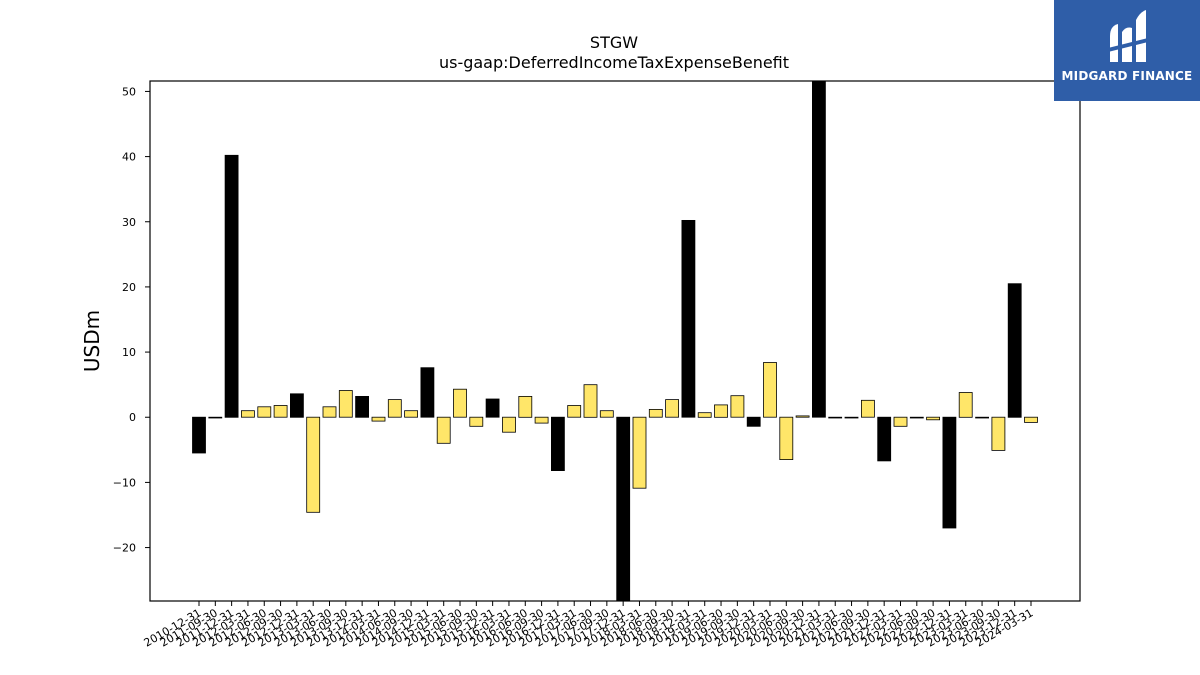 This screenshot has height=675, width=1200. Describe the element at coordinates (131, 320) in the screenshot. I see `y-axis: −20 −10 0 10 20 30 40 50` at that location.